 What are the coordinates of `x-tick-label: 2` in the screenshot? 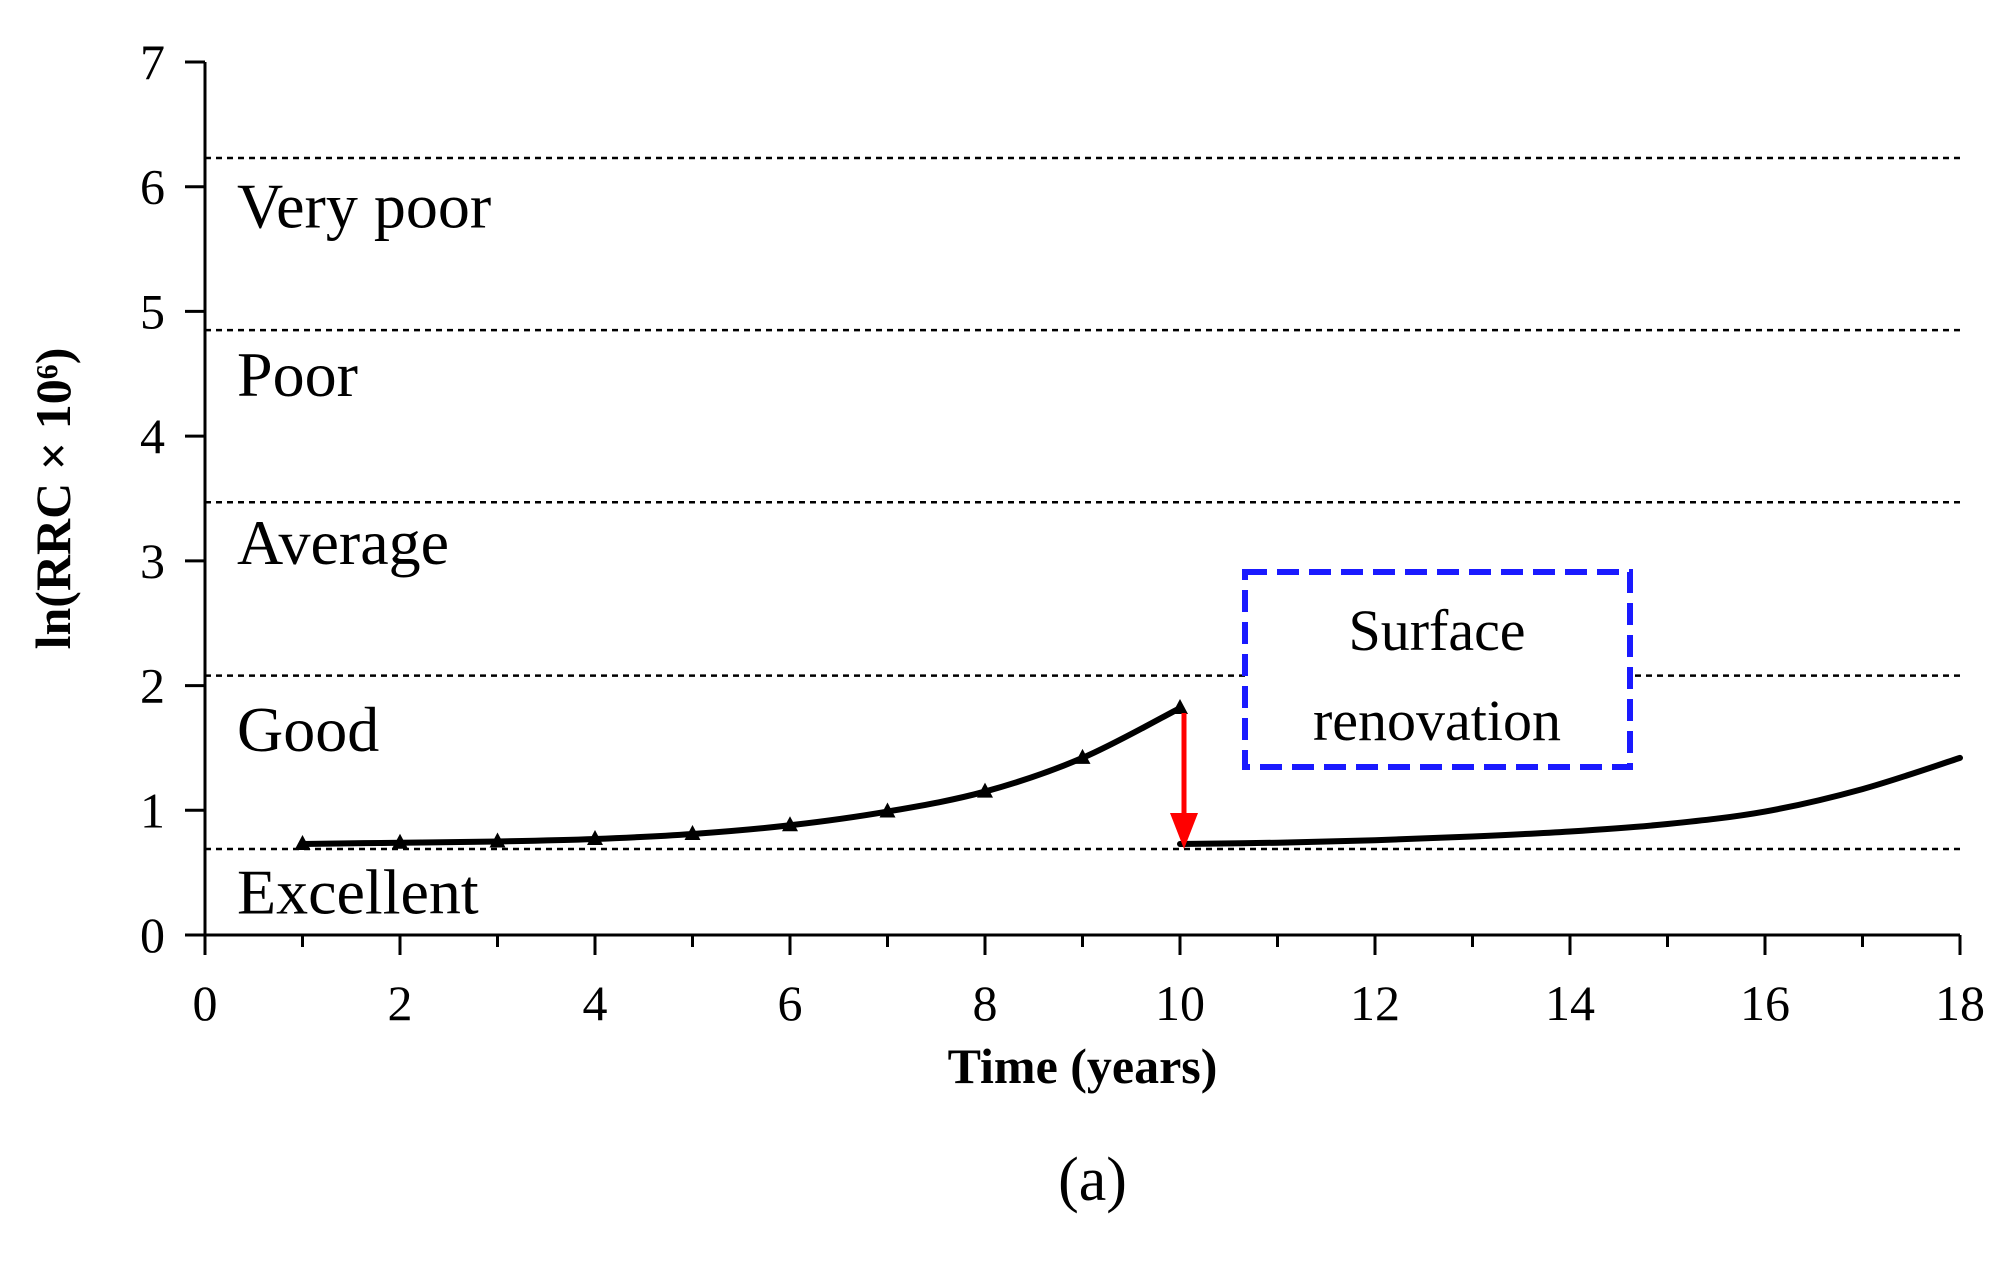 It's located at (400, 1003).